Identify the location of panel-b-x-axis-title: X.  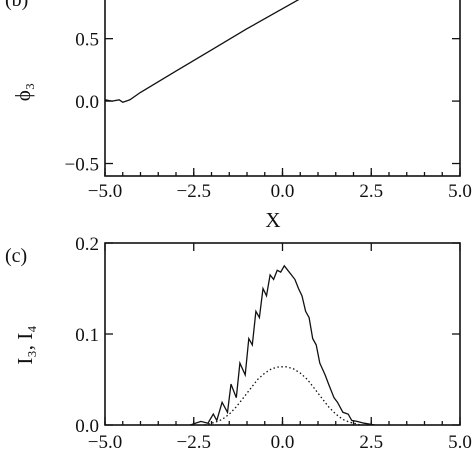
(272, 220).